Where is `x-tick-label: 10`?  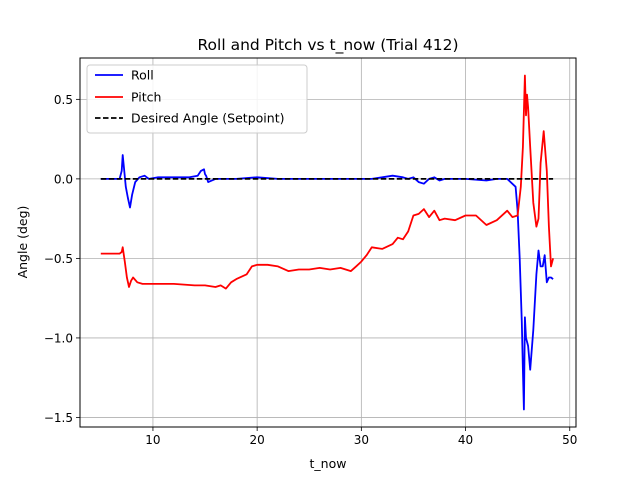
x-tick-label: 10 is located at coordinates (152, 440).